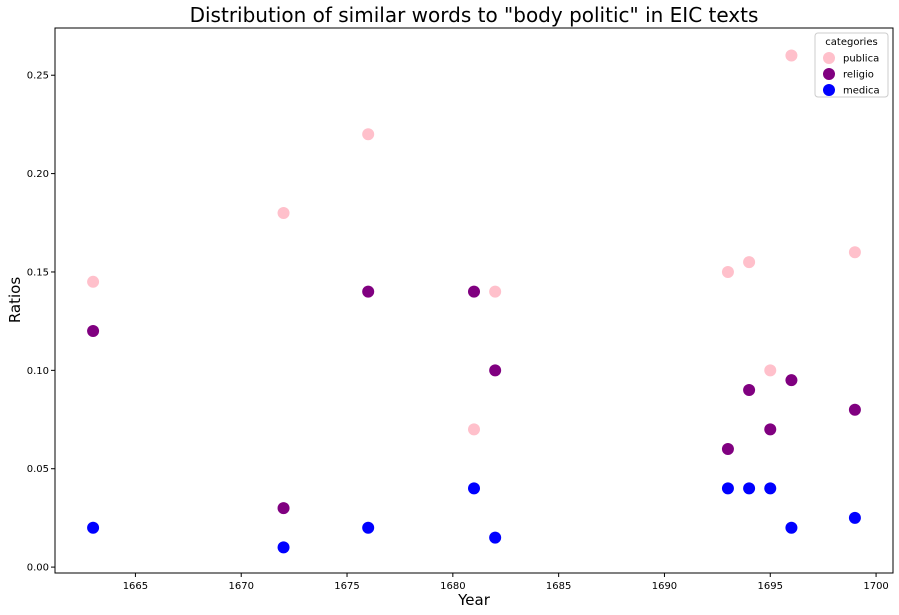 The image size is (899, 615). Describe the element at coordinates (41, 322) in the screenshot. I see `y-axis: 0.00 0.05 0.10 0.15 0.20 0.25` at that location.